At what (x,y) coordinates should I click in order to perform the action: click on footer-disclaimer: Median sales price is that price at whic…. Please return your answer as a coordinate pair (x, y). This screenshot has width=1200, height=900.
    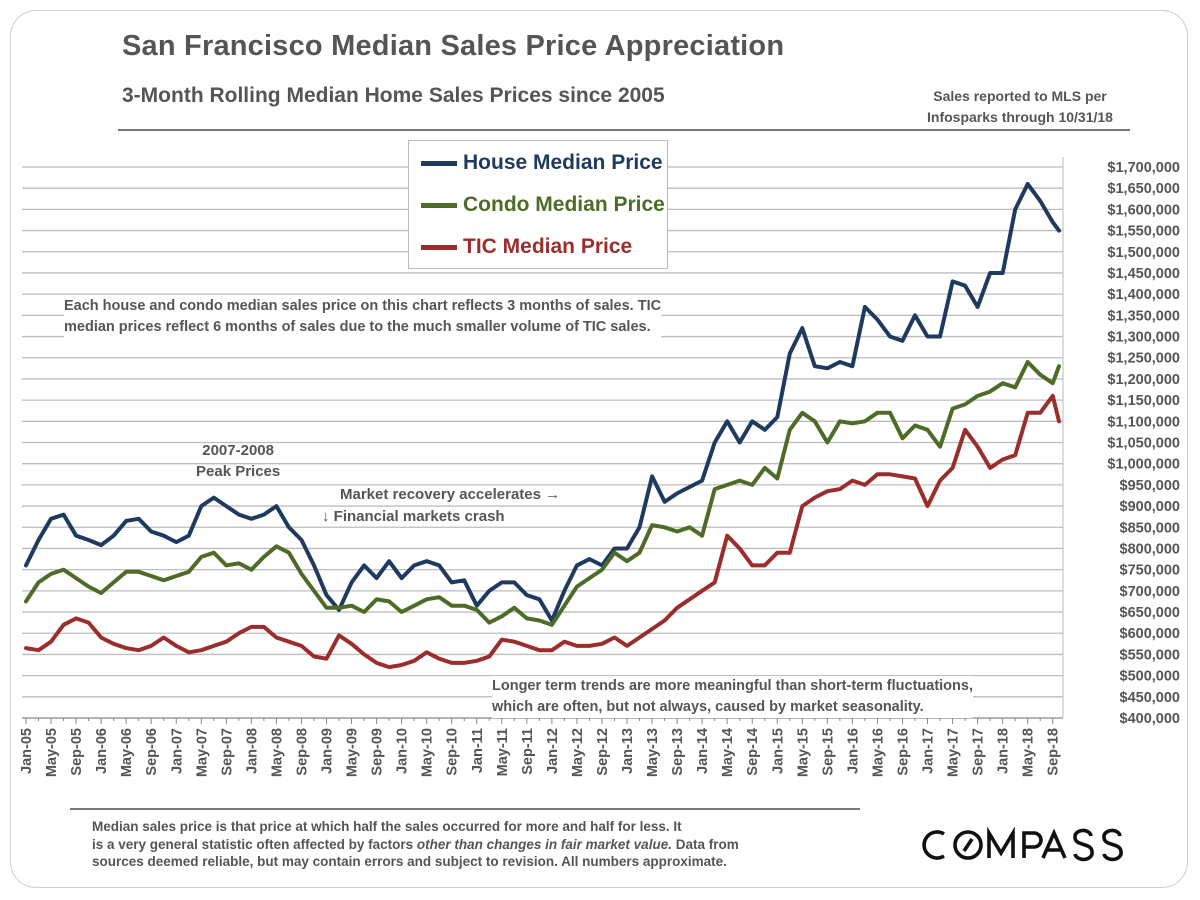
    Looking at the image, I should click on (482, 844).